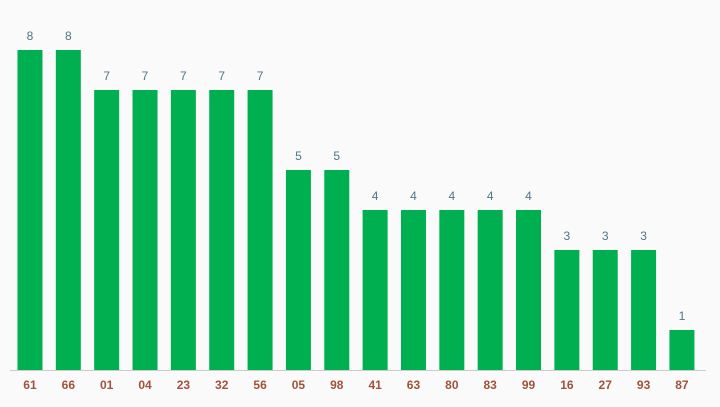 This screenshot has width=720, height=407. What do you see at coordinates (490, 385) in the screenshot?
I see `x-tick-label: 83` at bounding box center [490, 385].